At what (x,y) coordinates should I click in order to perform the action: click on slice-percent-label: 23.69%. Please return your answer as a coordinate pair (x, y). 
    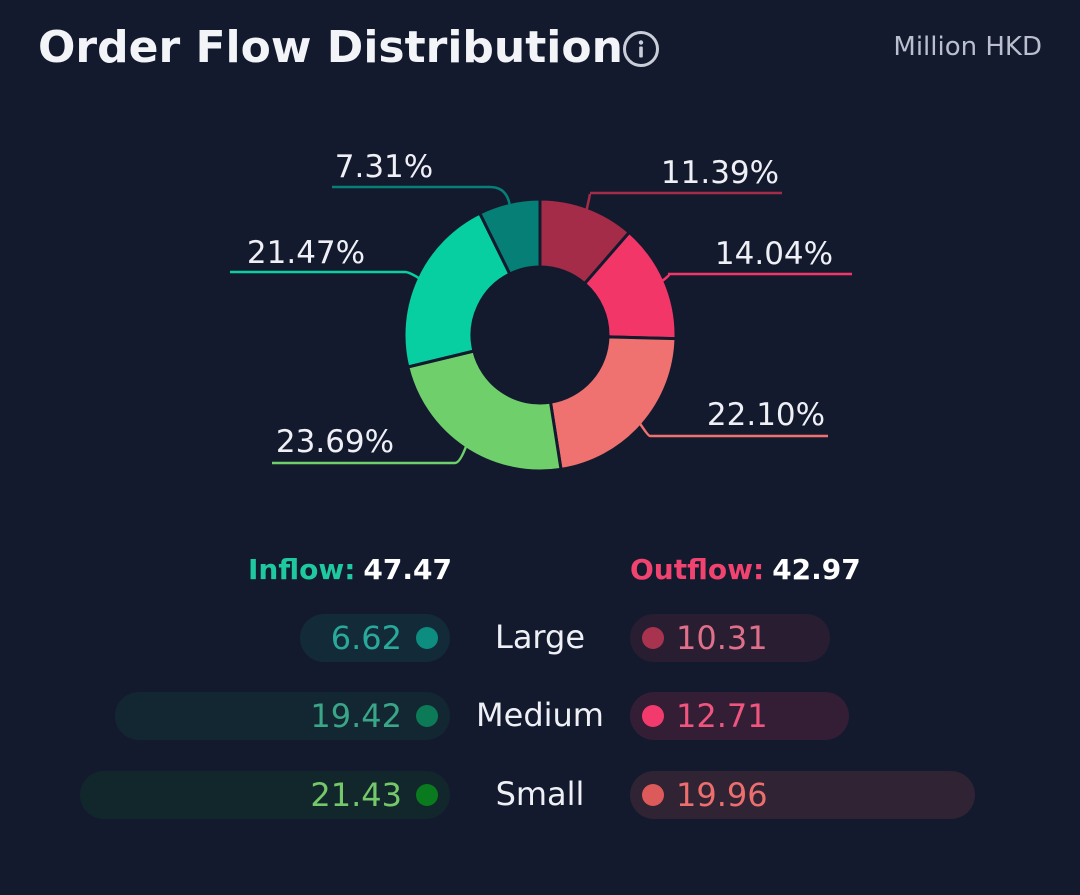
    Looking at the image, I should click on (335, 442).